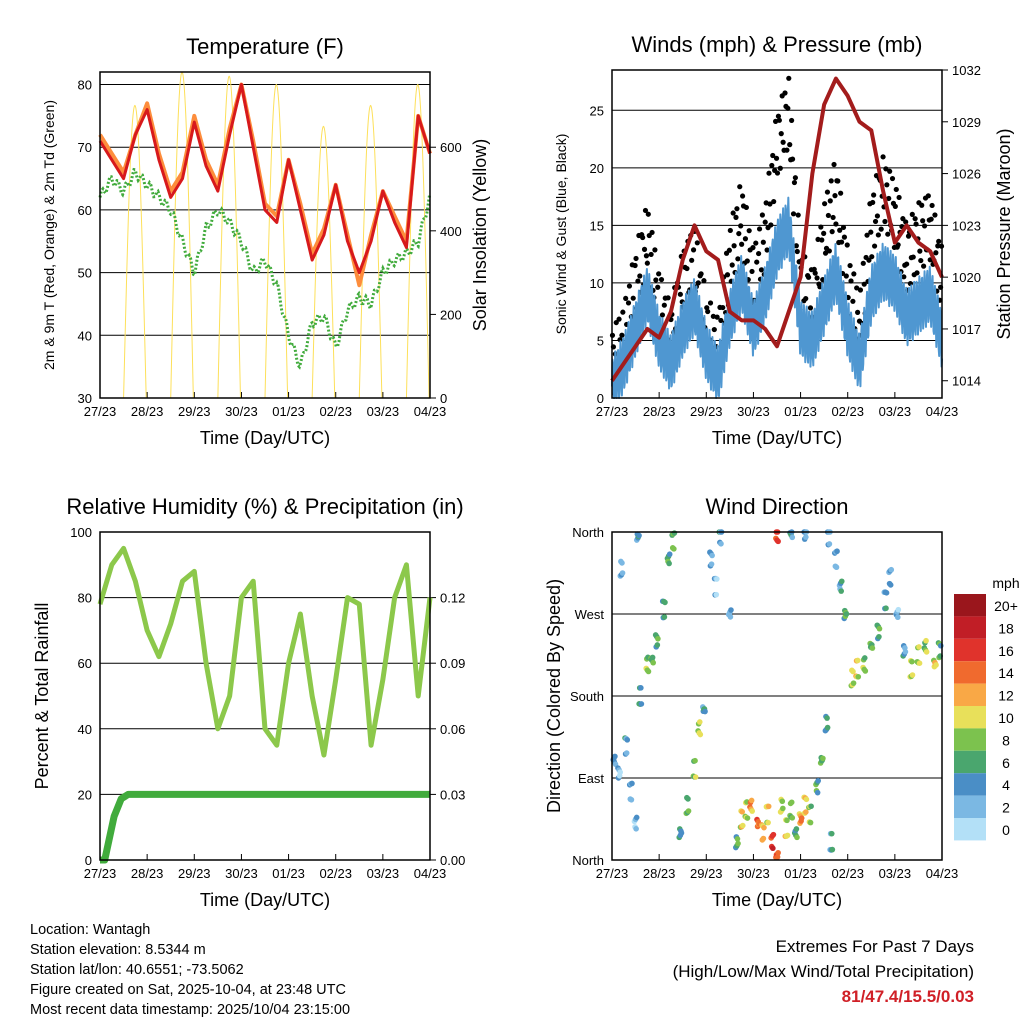 The height and width of the screenshot is (1024, 1024). What do you see at coordinates (1004, 233) in the screenshot?
I see `right-axis-label: Station Pressure (Maroon)` at bounding box center [1004, 233].